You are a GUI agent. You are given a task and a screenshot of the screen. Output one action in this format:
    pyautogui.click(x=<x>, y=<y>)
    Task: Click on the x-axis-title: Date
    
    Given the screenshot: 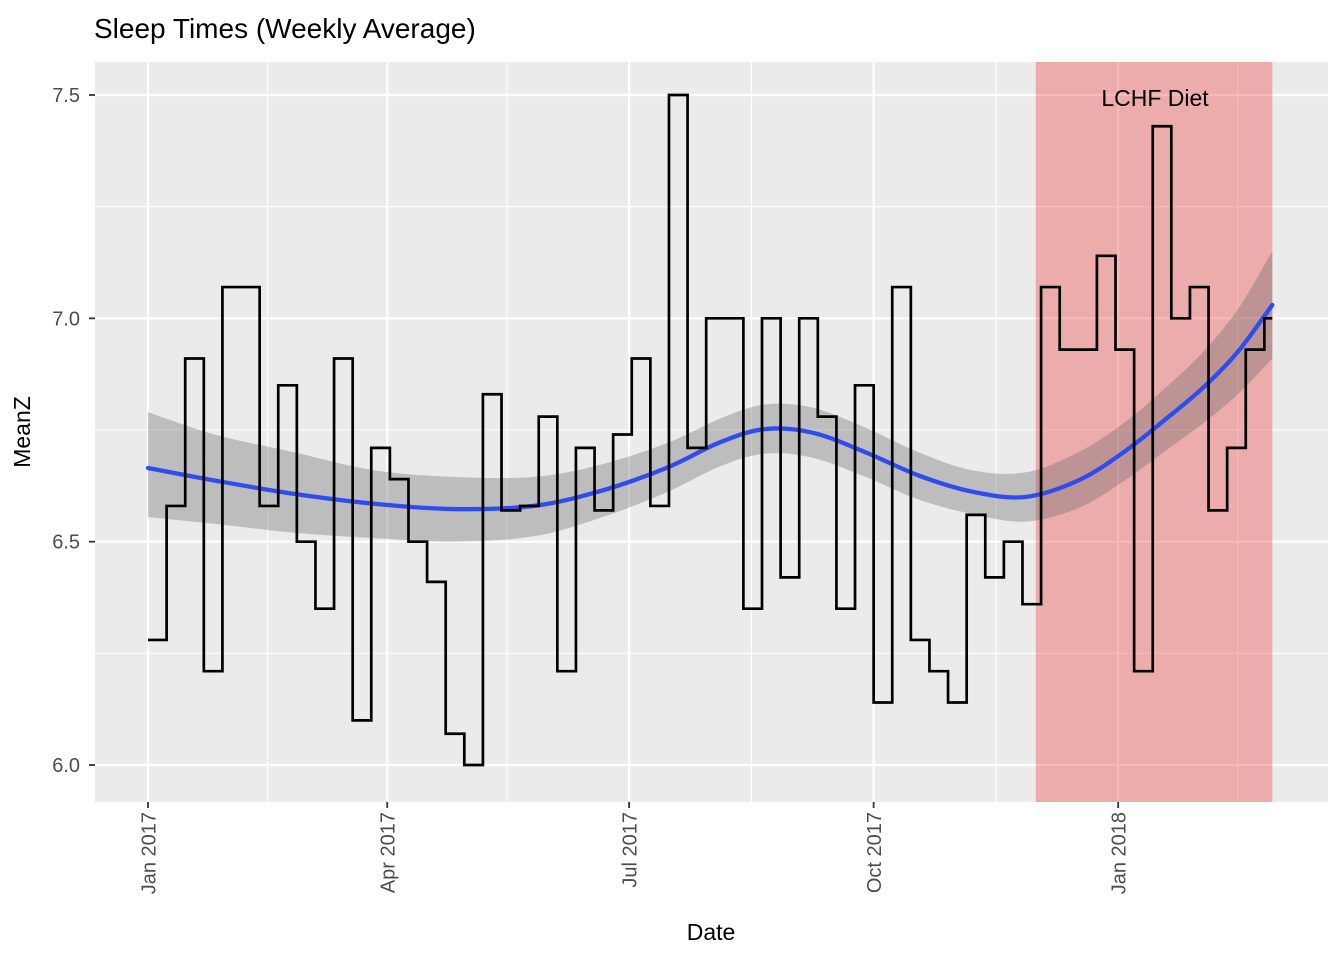 What is the action you would take?
    pyautogui.click(x=711, y=932)
    